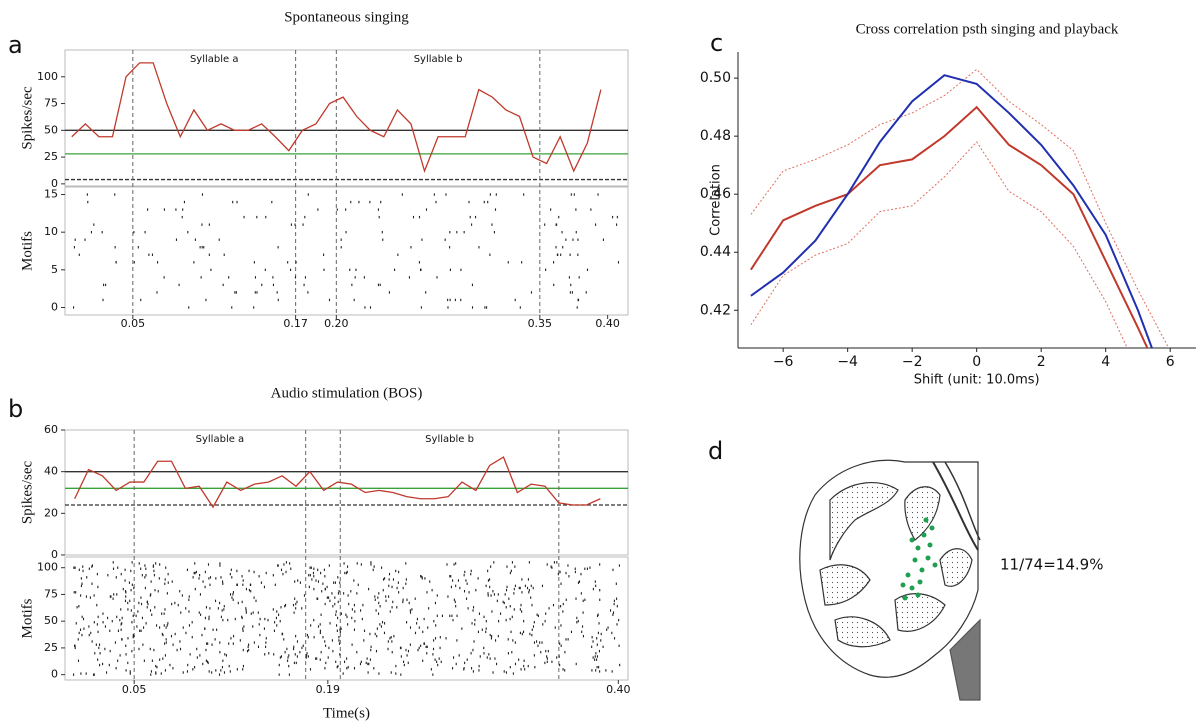 The height and width of the screenshot is (724, 1197). What do you see at coordinates (51, 231) in the screenshot?
I see `y-tick-label: 10` at bounding box center [51, 231].